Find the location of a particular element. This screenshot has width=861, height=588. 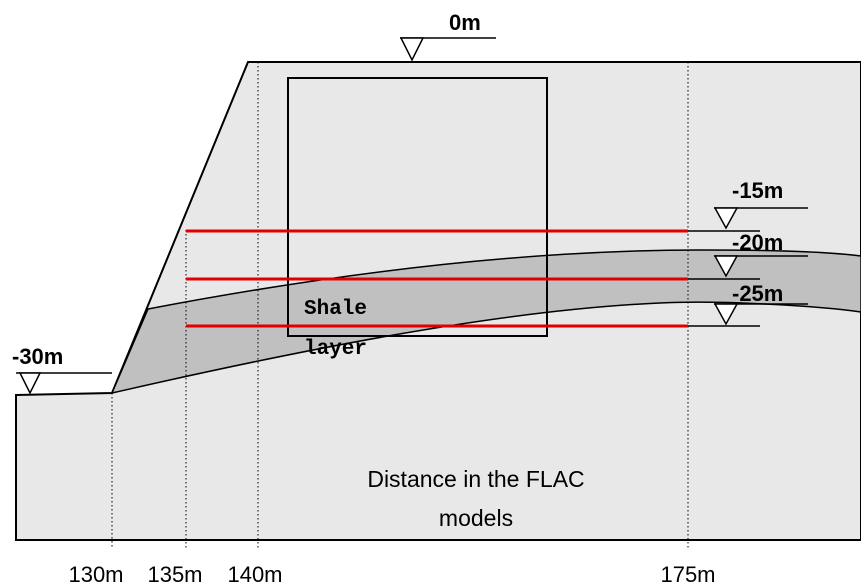

shale-label: Shale is located at coordinates (335, 309).